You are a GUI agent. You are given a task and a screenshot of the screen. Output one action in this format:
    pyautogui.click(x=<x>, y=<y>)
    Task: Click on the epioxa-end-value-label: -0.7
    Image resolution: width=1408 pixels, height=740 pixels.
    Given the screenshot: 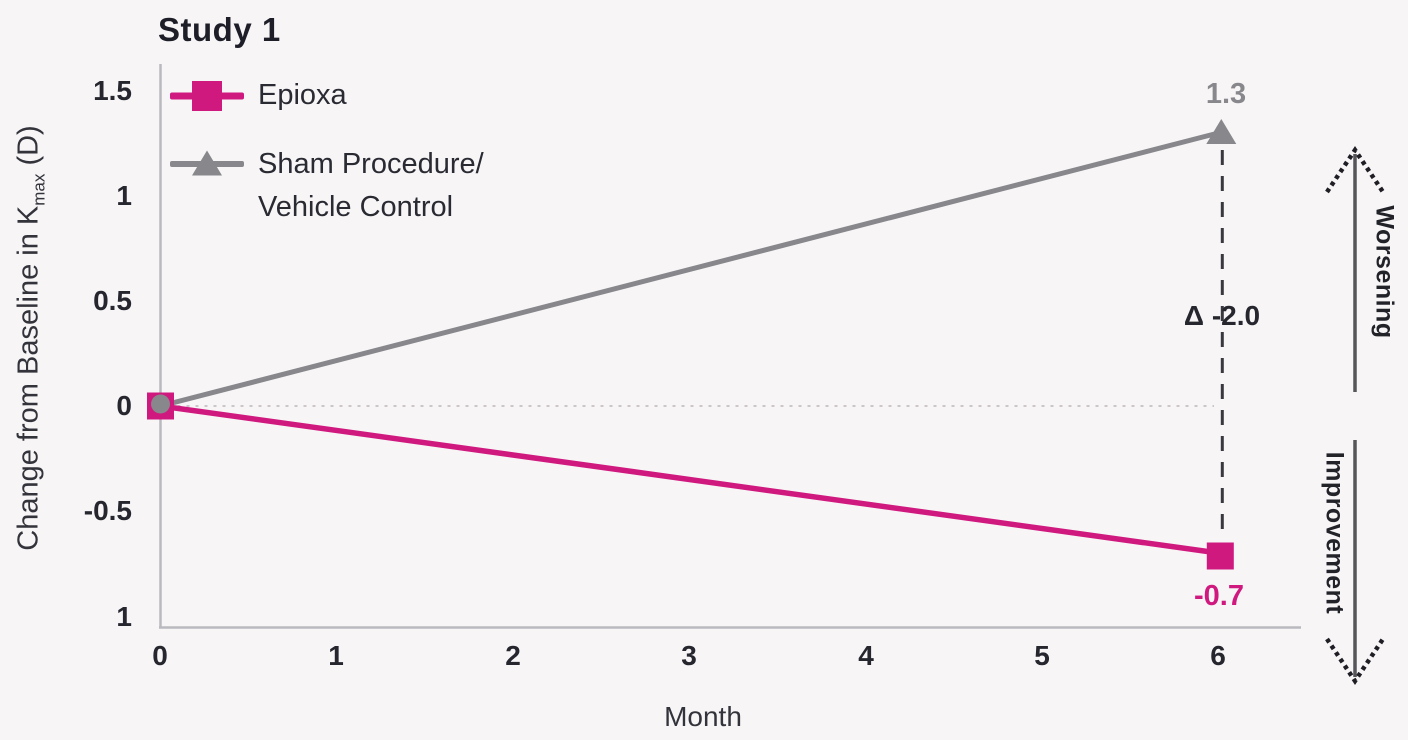 What is the action you would take?
    pyautogui.click(x=1219, y=596)
    